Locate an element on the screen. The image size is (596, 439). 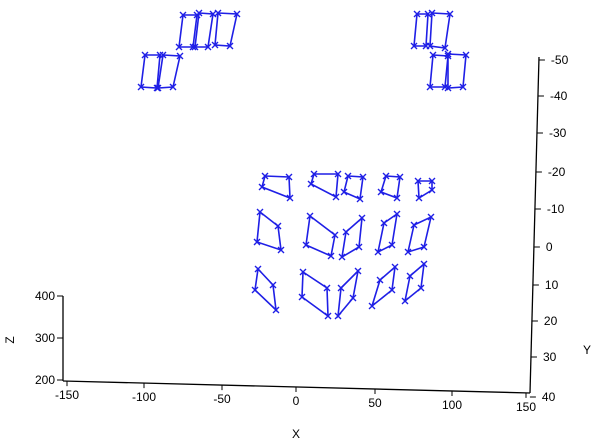
y-tick-label: 0 is located at coordinates (549, 247).